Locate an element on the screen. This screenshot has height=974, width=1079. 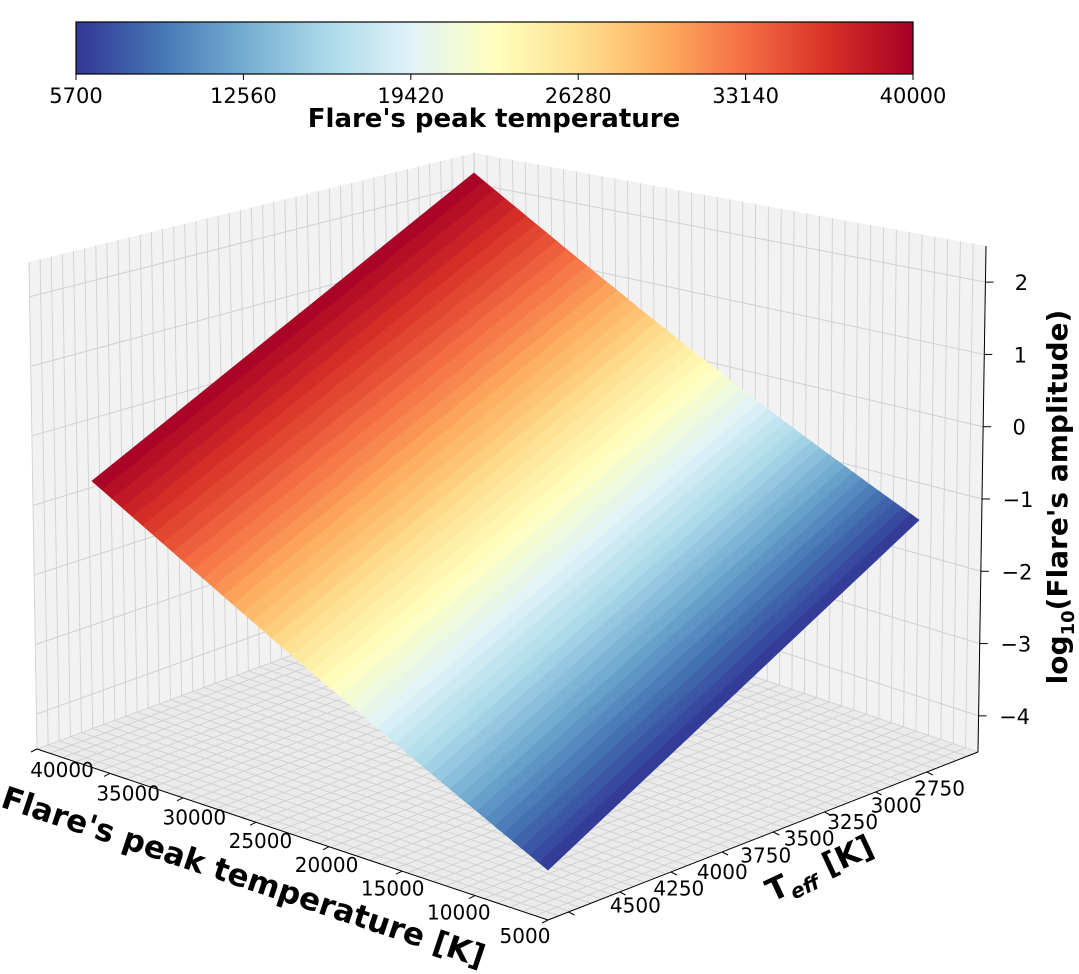
z-tick-label: 0 is located at coordinates (1018, 428).